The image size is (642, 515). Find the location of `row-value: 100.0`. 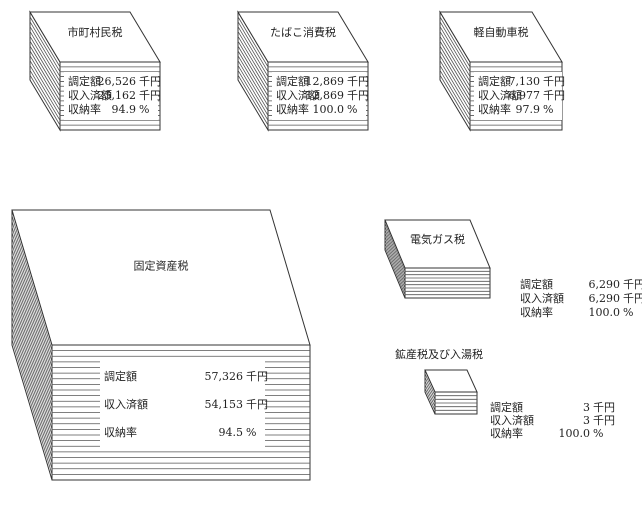

row-value: 100.0 is located at coordinates (329, 109).